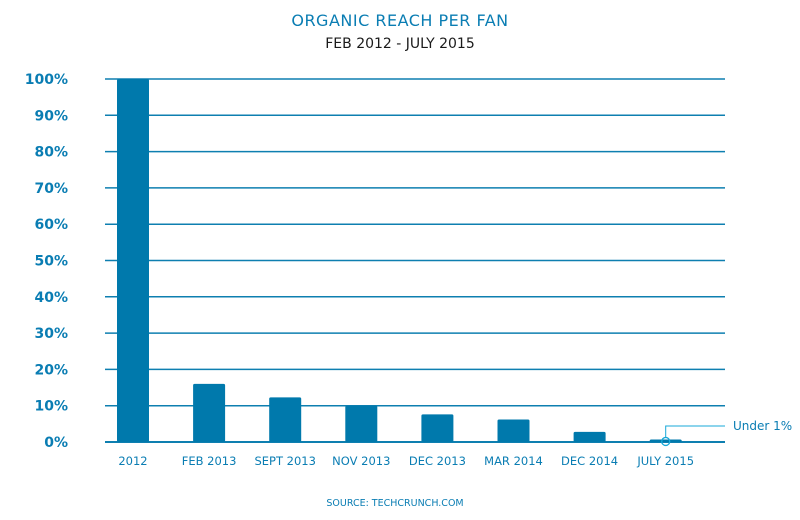  I want to click on annotation-label: Under 1%, so click(762, 426).